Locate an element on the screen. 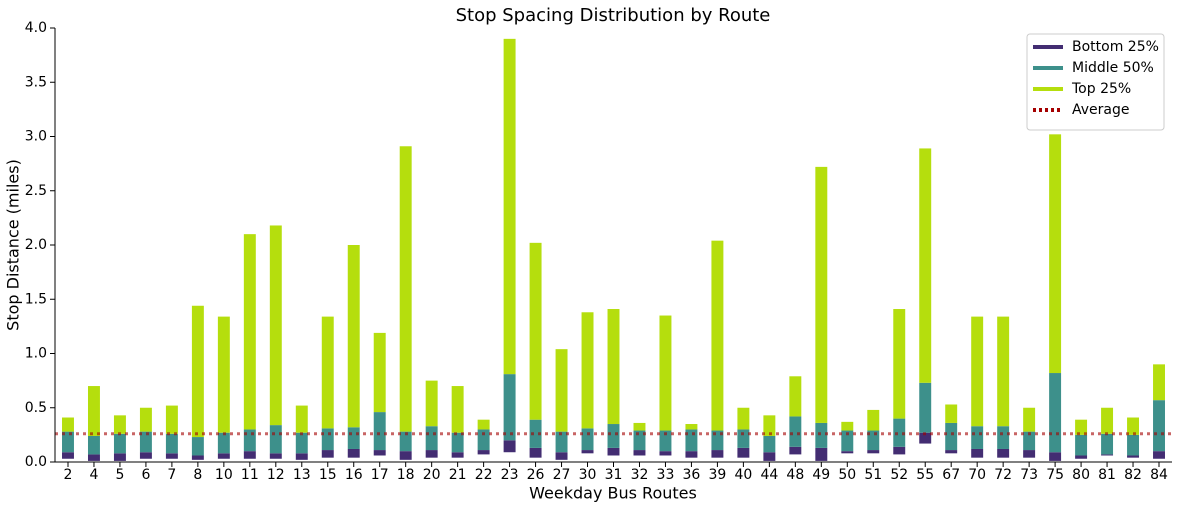 Image resolution: width=1178 pixels, height=513 pixels. x-tick-label: 33 is located at coordinates (666, 475).